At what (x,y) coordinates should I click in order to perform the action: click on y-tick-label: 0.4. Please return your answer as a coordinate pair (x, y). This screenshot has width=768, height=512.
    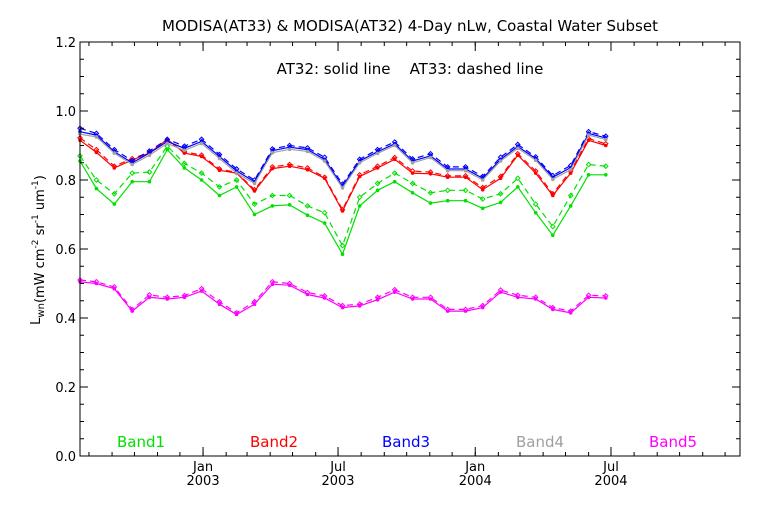
    Looking at the image, I should click on (65, 319).